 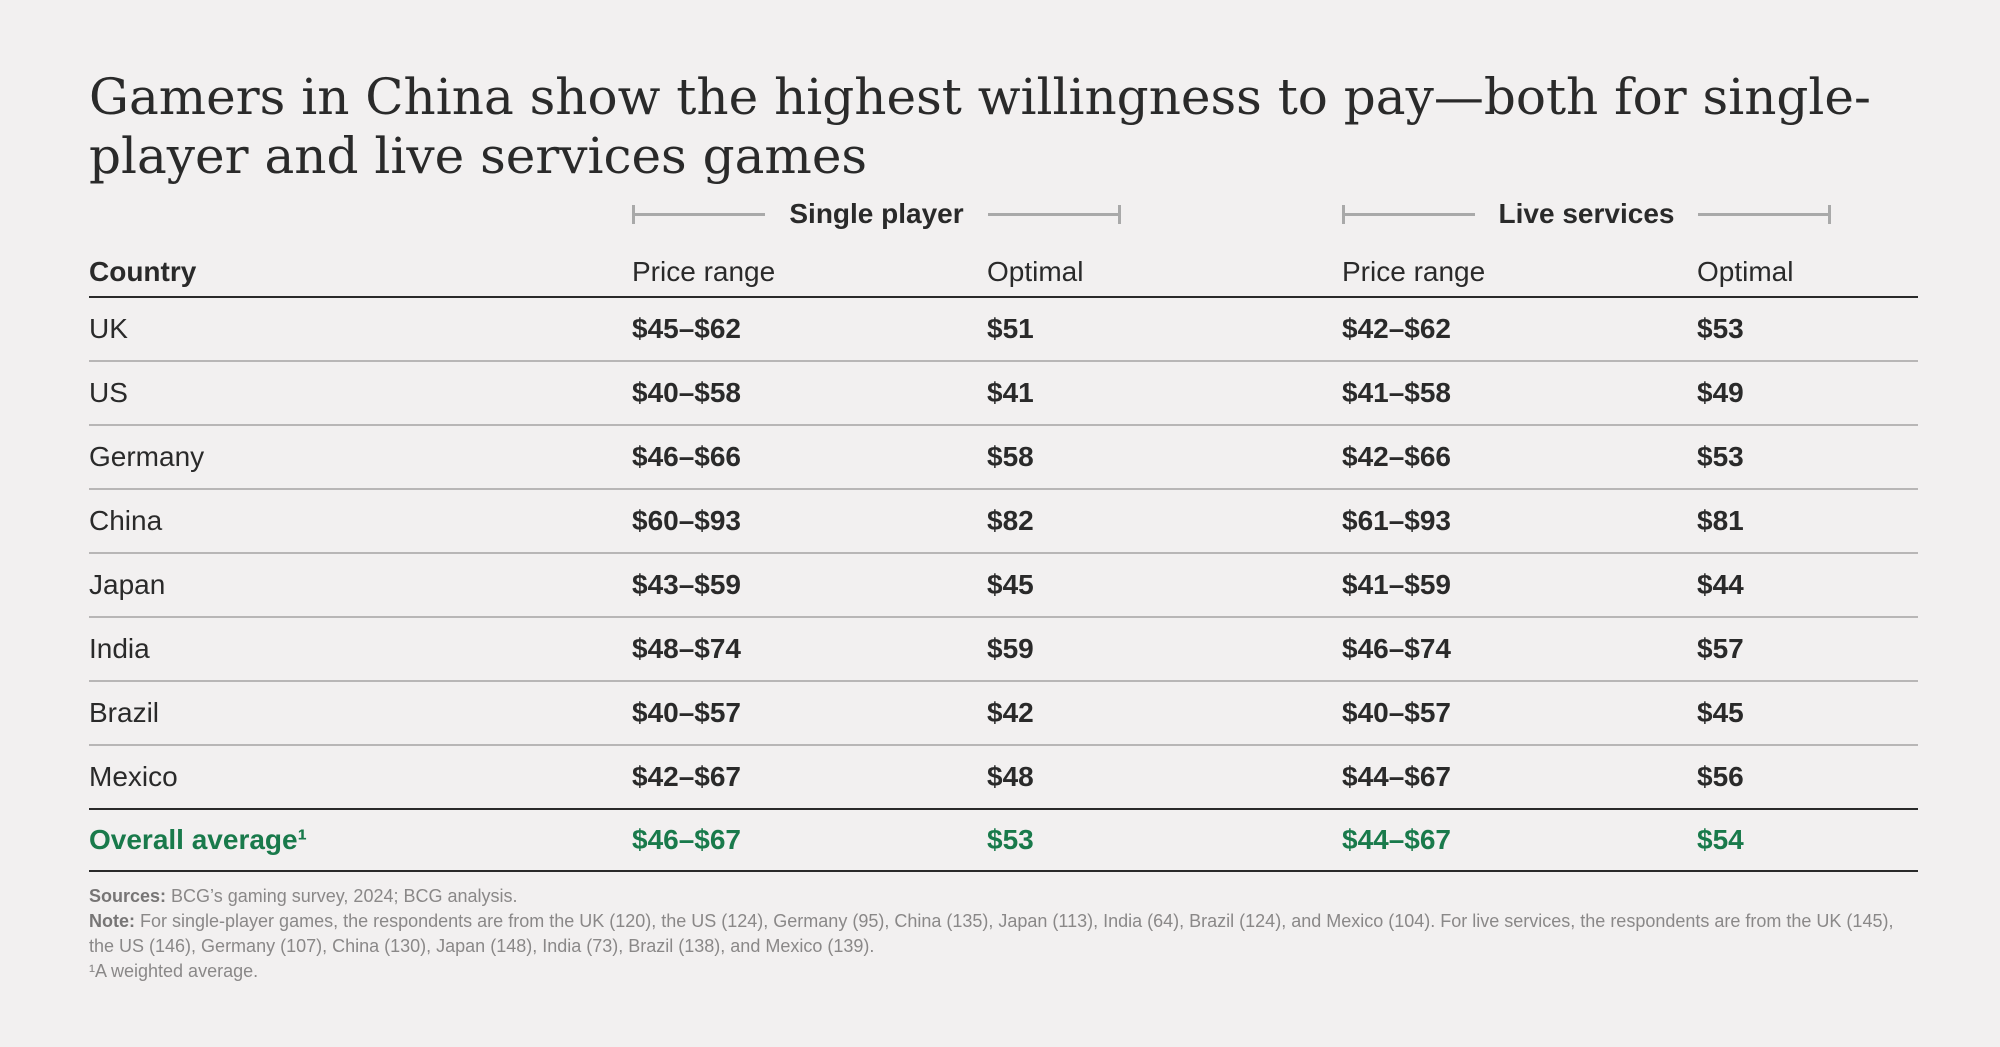 What do you see at coordinates (687, 776) in the screenshot?
I see `sp-range-cell: $42–$67` at bounding box center [687, 776].